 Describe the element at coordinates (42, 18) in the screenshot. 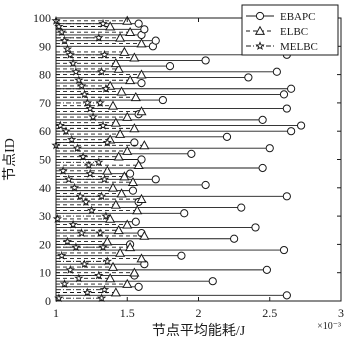

I see `y-tick-label: 100` at that location.